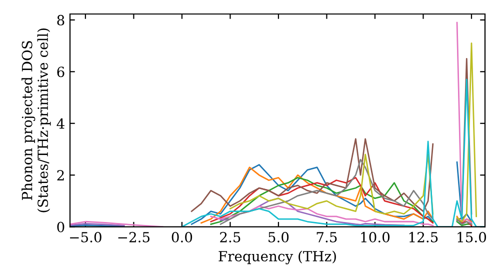 The width and height of the screenshot is (500, 280). Describe the element at coordinates (423, 237) in the screenshot. I see `x-tick-label: 12.5` at that location.